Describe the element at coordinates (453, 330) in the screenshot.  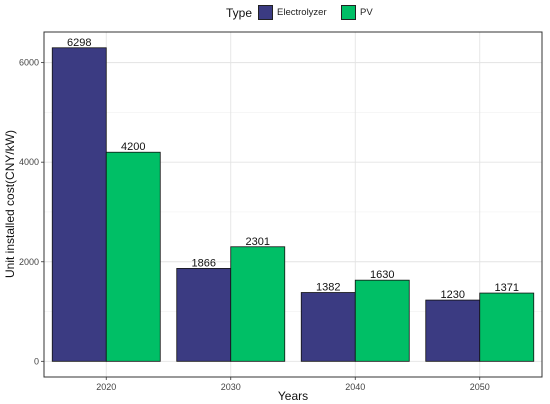
I see `bar-electrolyzer-2050` at that location.